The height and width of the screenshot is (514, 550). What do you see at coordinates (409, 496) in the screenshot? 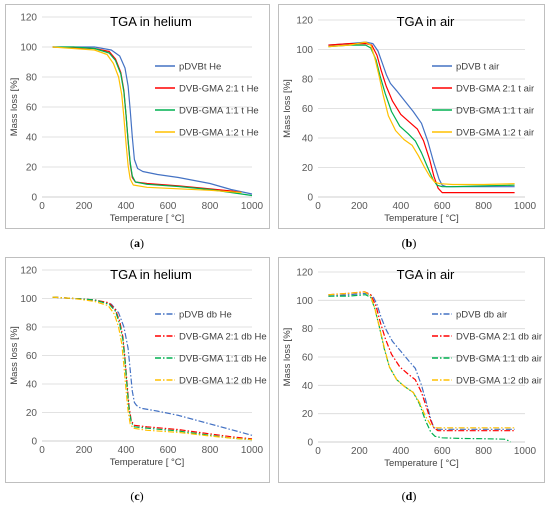
I see `panel-caption: (d)` at bounding box center [409, 496].